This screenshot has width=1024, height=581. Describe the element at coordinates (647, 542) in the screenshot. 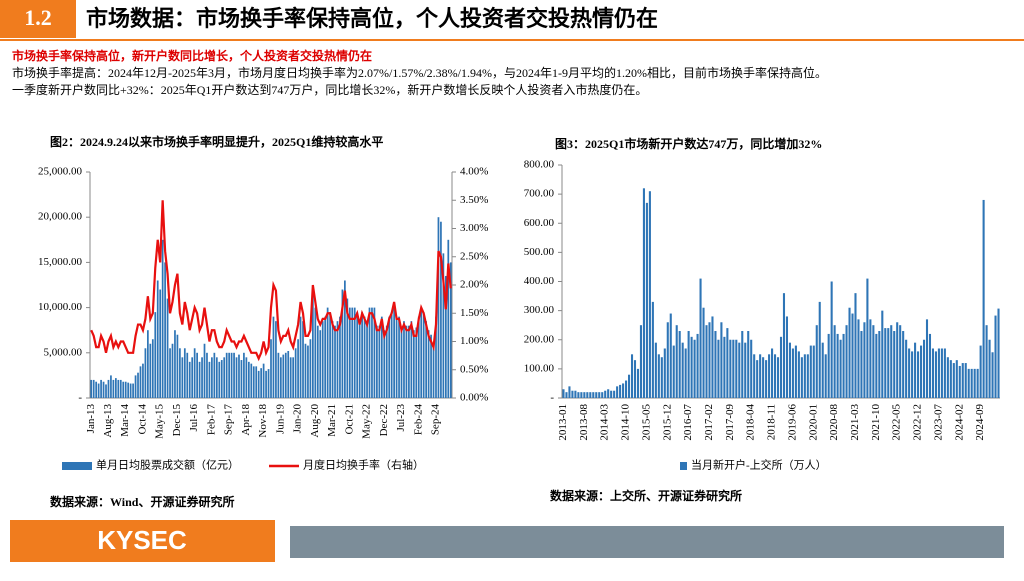

I see `footer-bar` at that location.